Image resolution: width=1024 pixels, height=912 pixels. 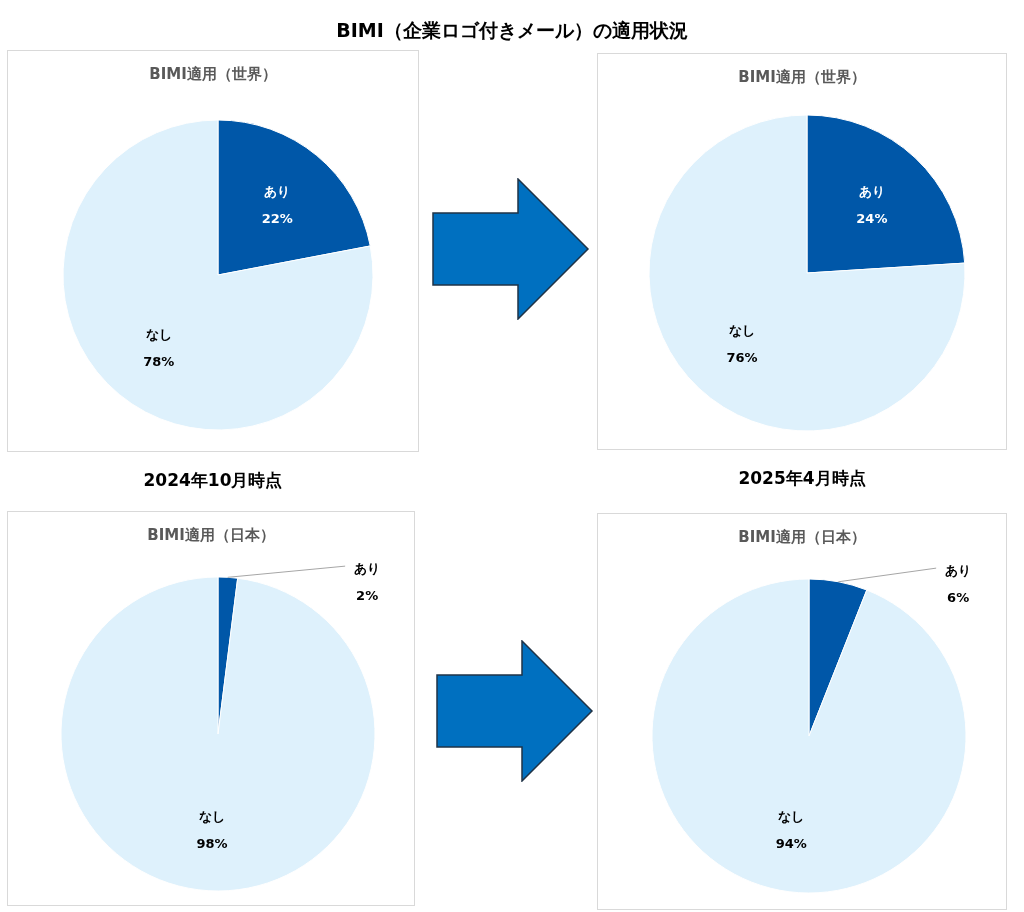 I want to click on data-label: 6%, so click(x=958, y=597).